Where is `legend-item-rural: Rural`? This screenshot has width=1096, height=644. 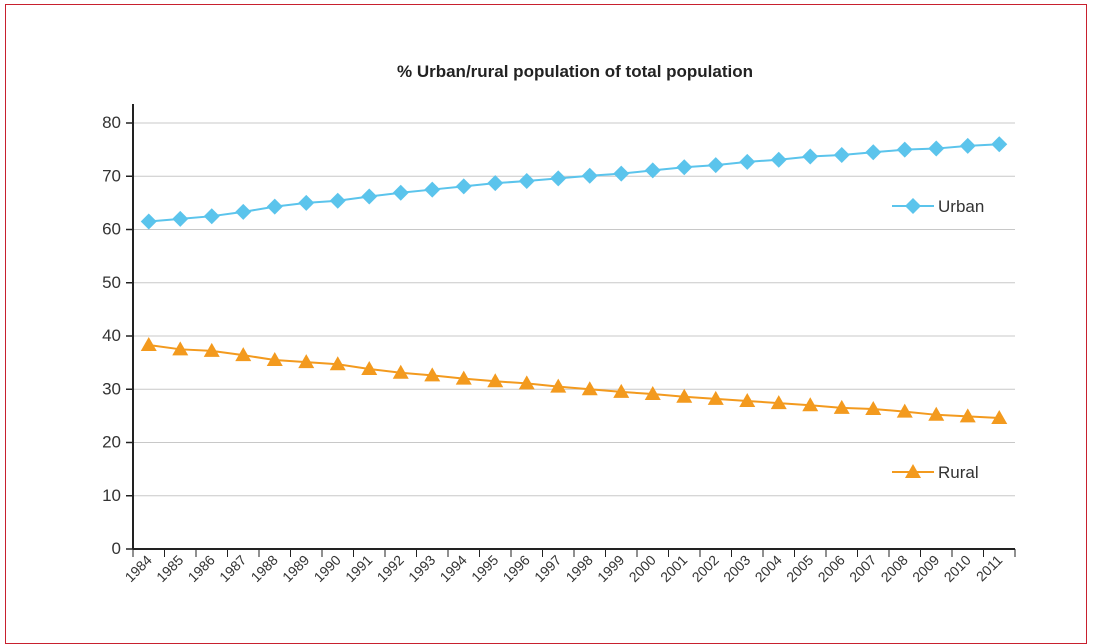
legend-item-rural: Rural is located at coordinates (935, 472).